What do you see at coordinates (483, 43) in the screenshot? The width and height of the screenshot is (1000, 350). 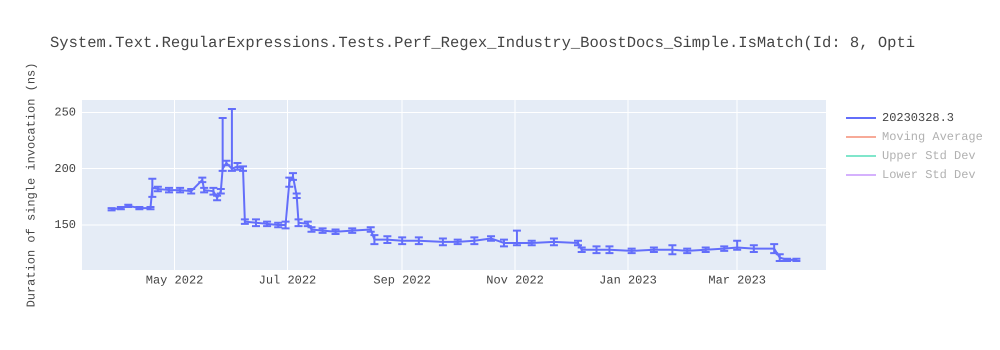 I see `chart-title: System.Text.RegularExpressions.Tests.Perf_Regex_Industry_BoostDocs_Simple.IsMatch(Id: 8, Opti` at bounding box center [483, 43].